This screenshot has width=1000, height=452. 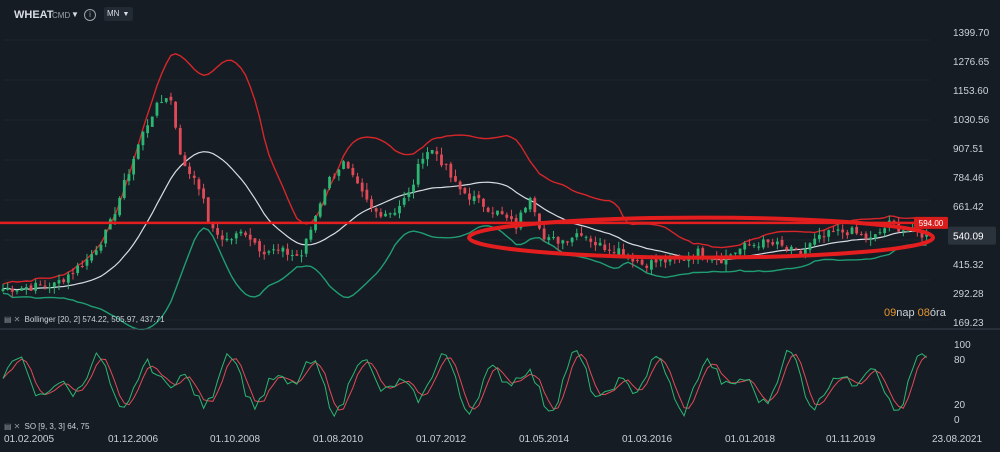 What do you see at coordinates (111, 319) in the screenshot?
I see `bollinger-params: [20, 2] 574.22, 505.97, 437.71` at bounding box center [111, 319].